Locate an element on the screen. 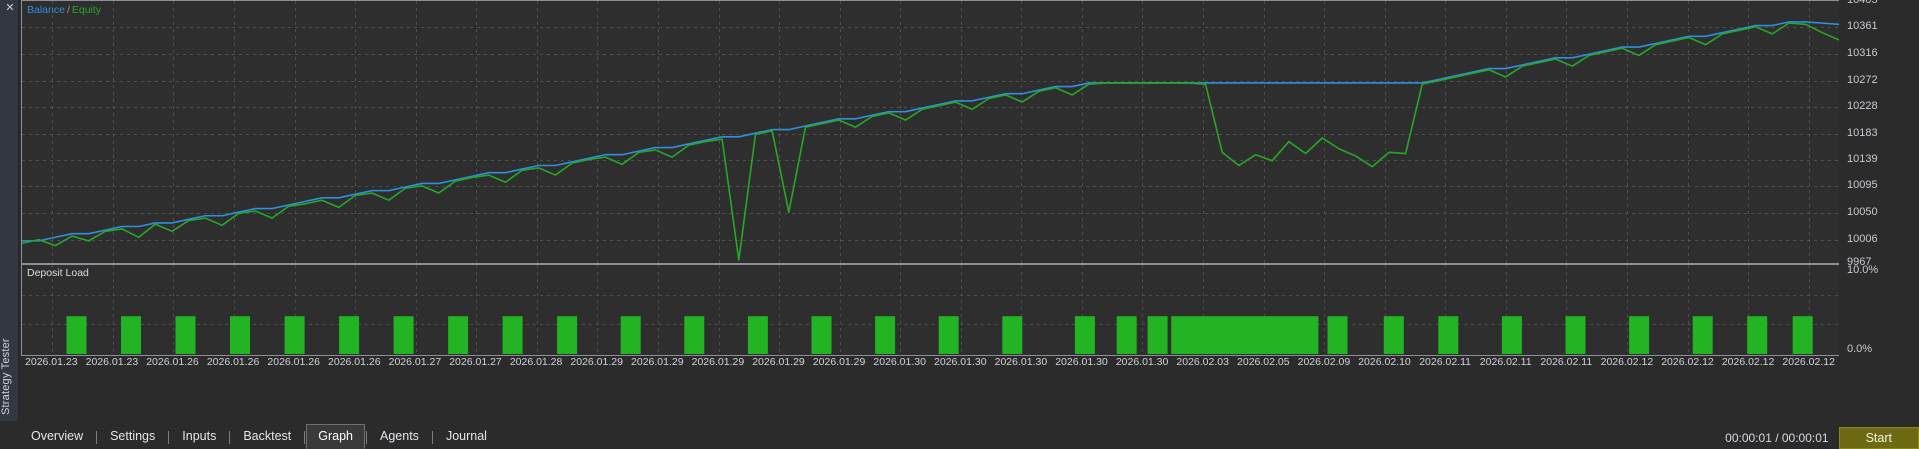 The image size is (1919, 449). tab-backtest: Backtest is located at coordinates (267, 436).